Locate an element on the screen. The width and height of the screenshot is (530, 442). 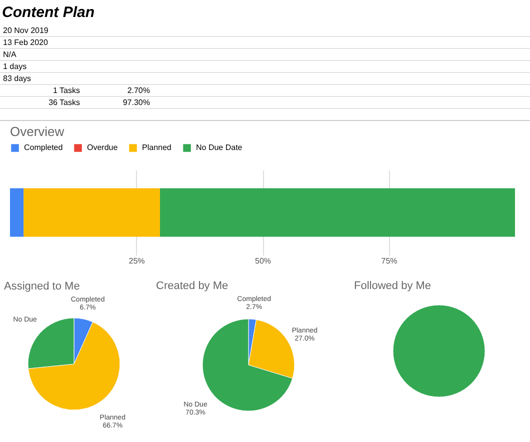
text: Content Plan is located at coordinates (49, 12).